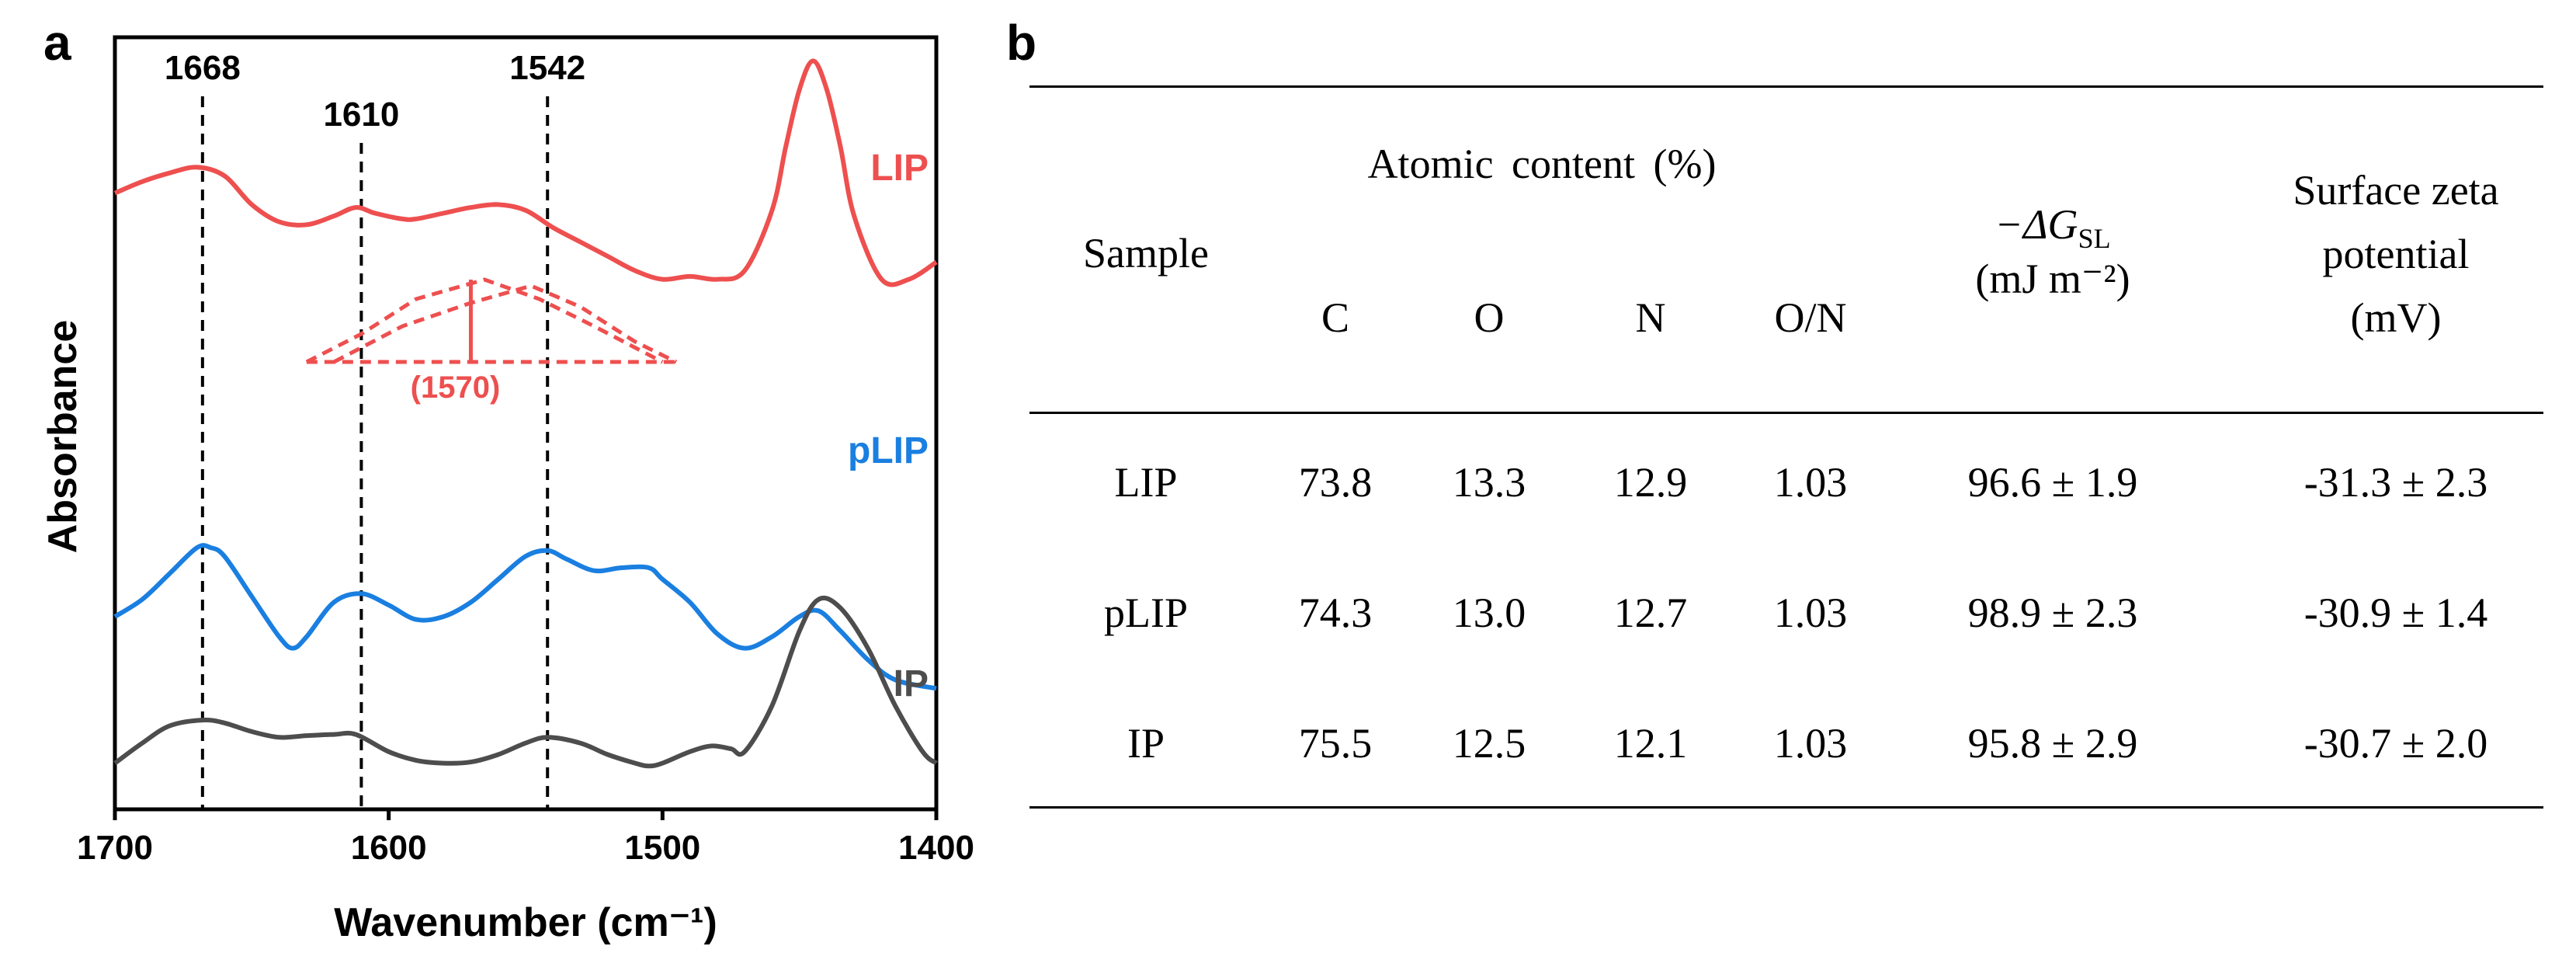  I want to click on panel-a-label: a, so click(57, 43).